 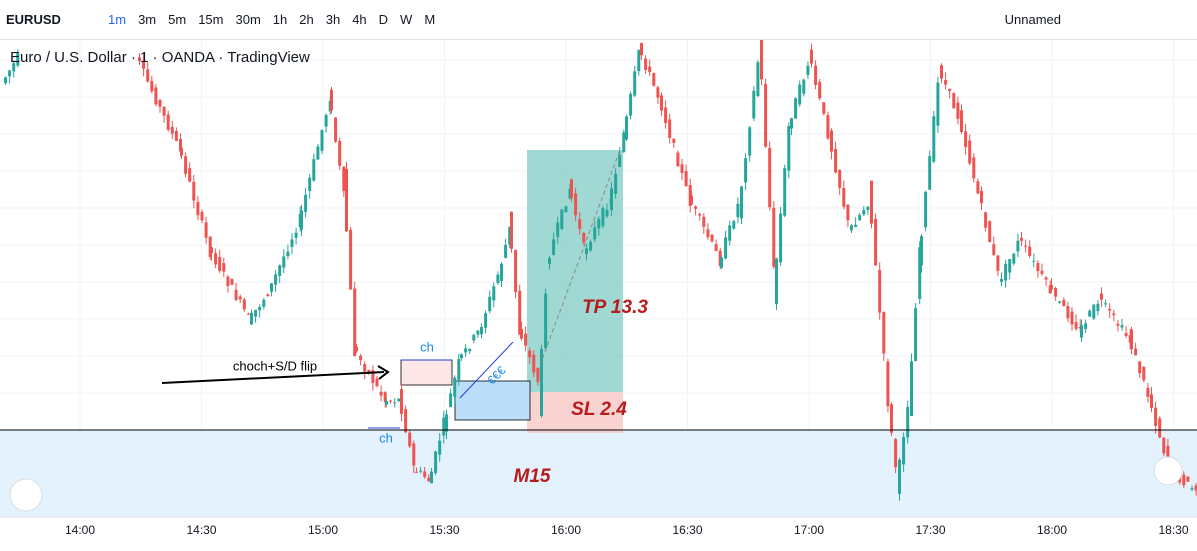 What do you see at coordinates (333, 19) in the screenshot?
I see `interval-button: 3h` at bounding box center [333, 19].